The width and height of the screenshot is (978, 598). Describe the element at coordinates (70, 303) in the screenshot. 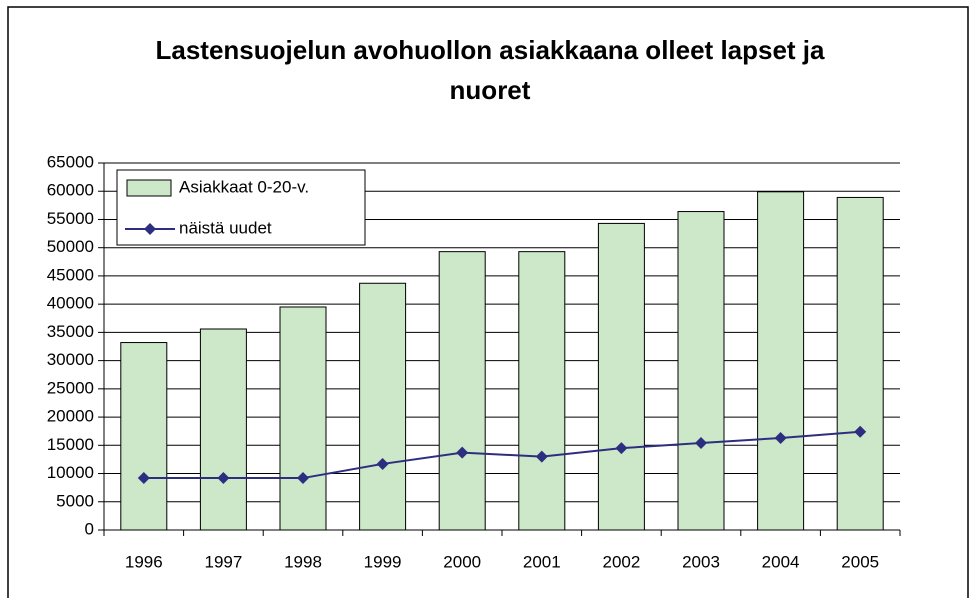

I see `y-tick-label: 40000` at that location.